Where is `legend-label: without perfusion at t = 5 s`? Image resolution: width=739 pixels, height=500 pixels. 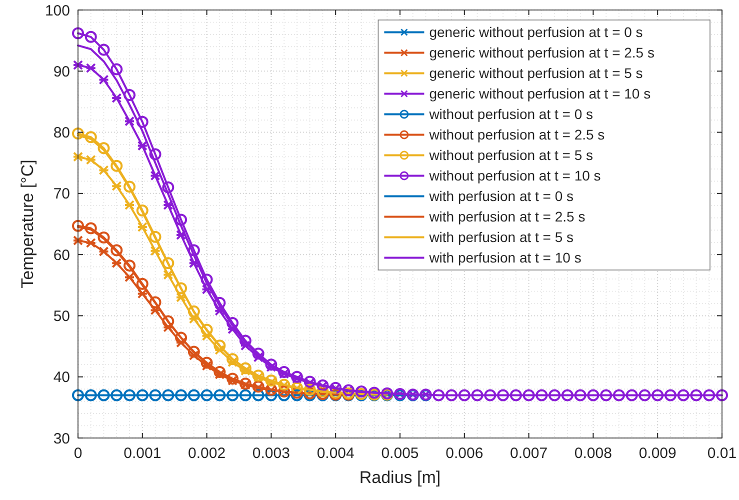
legend-label: without perfusion at t = 5 s is located at coordinates (511, 155).